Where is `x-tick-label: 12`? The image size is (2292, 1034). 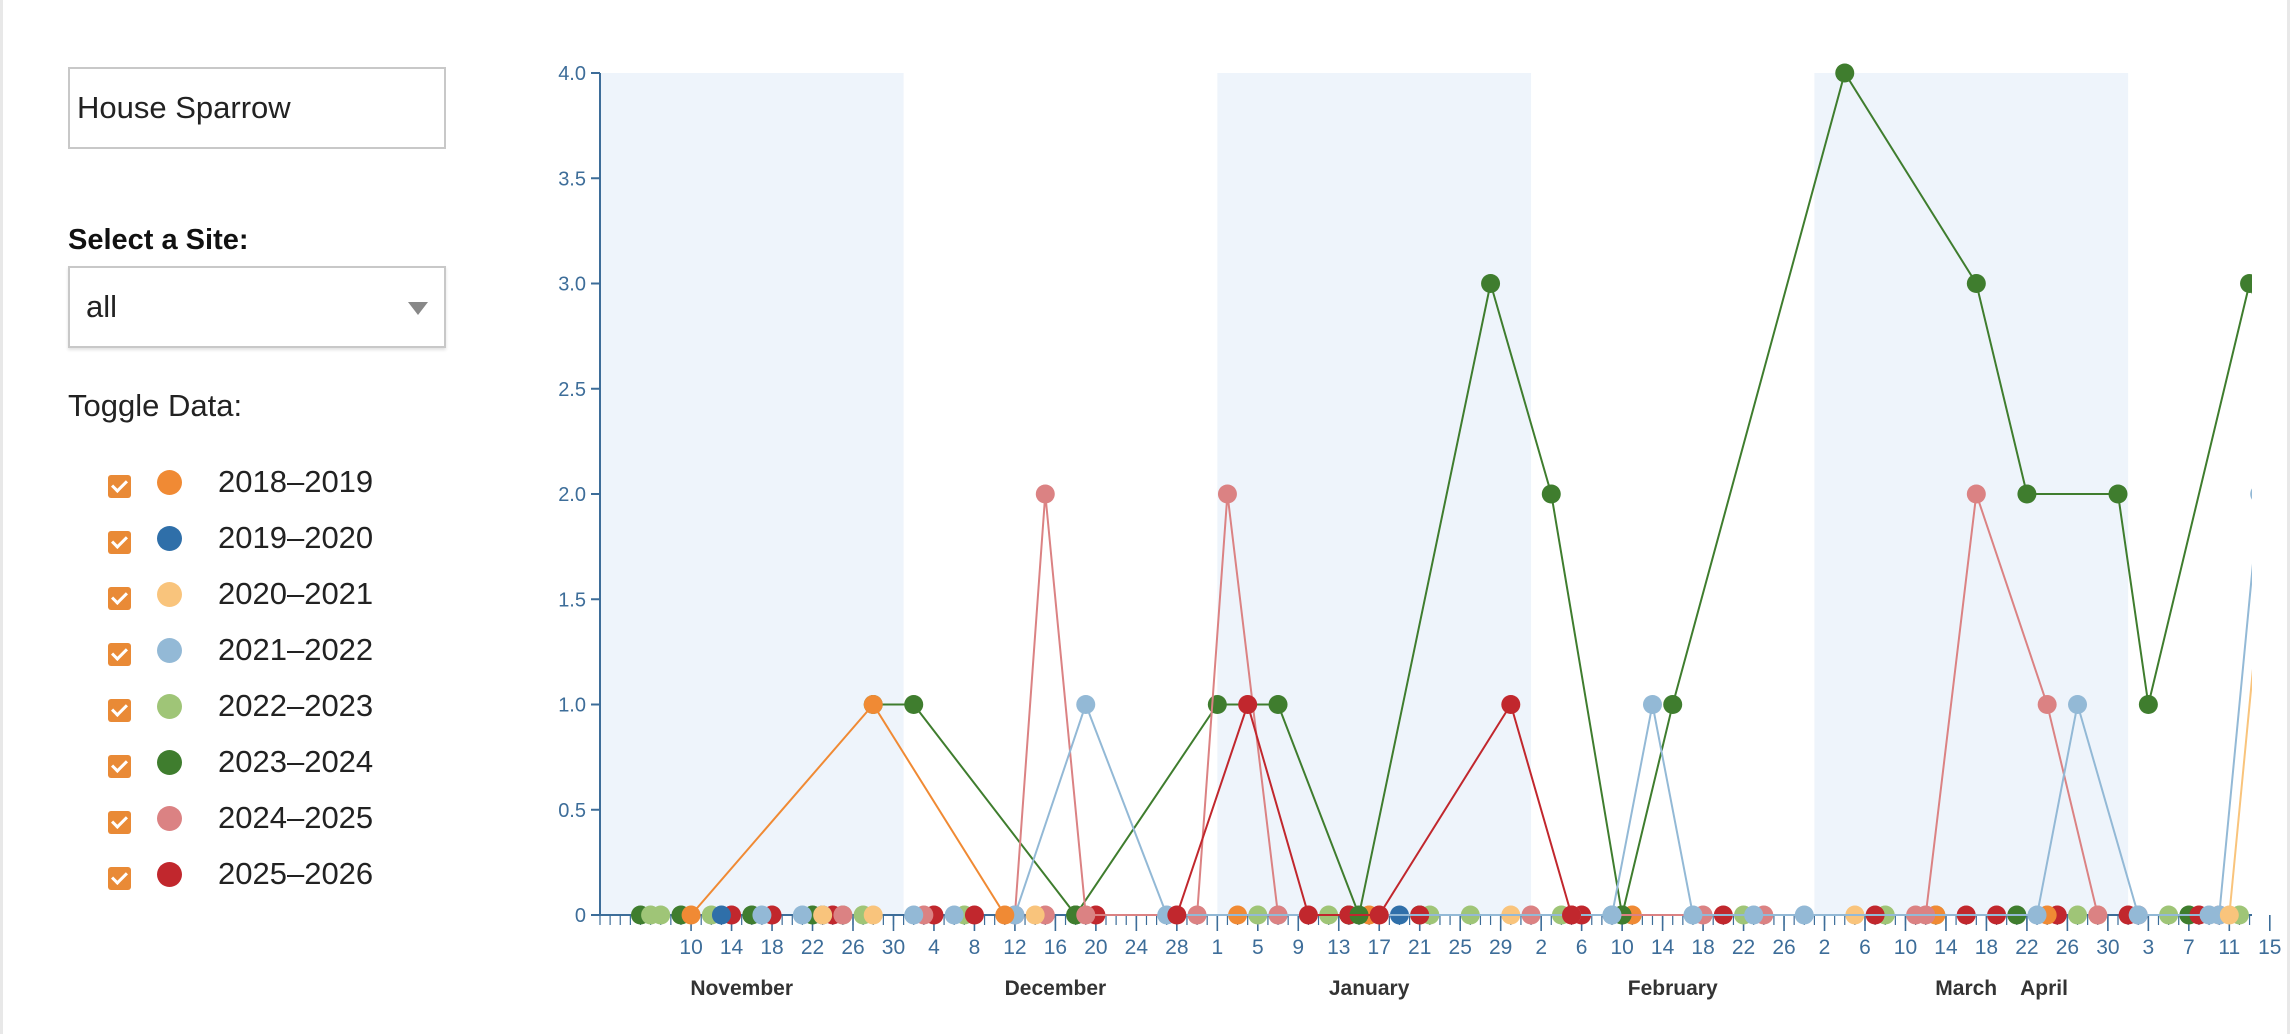
x-tick-label: 12 is located at coordinates (1014, 947).